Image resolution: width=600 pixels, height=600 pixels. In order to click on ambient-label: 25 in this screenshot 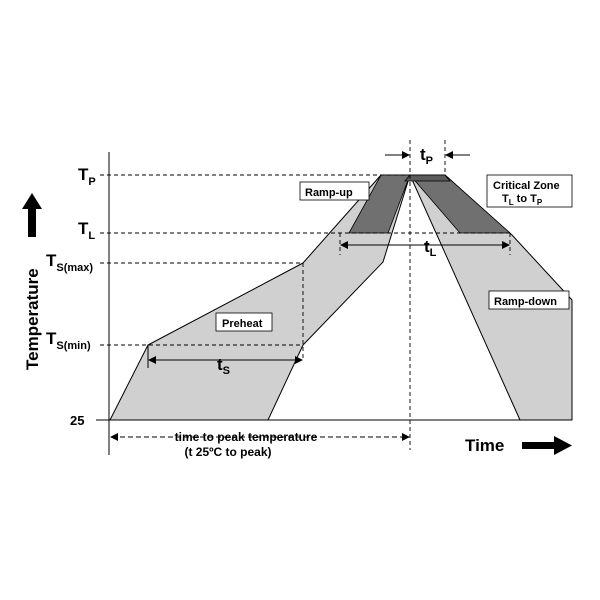, I will do `click(77, 420)`.